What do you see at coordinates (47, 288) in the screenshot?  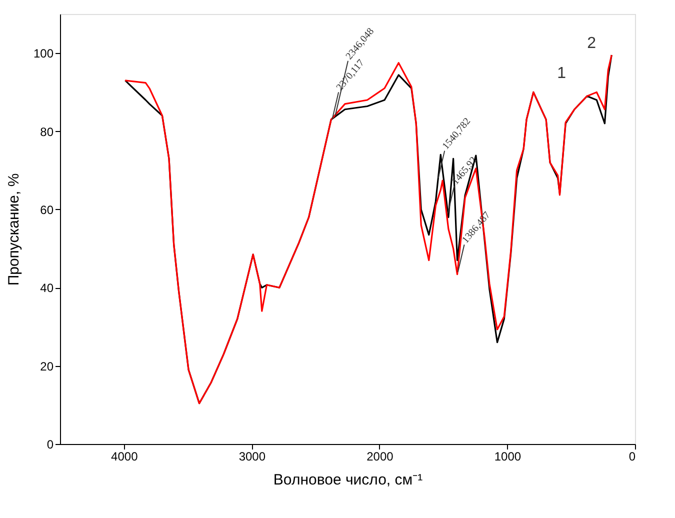 I see `y-tick-label: 40` at bounding box center [47, 288].